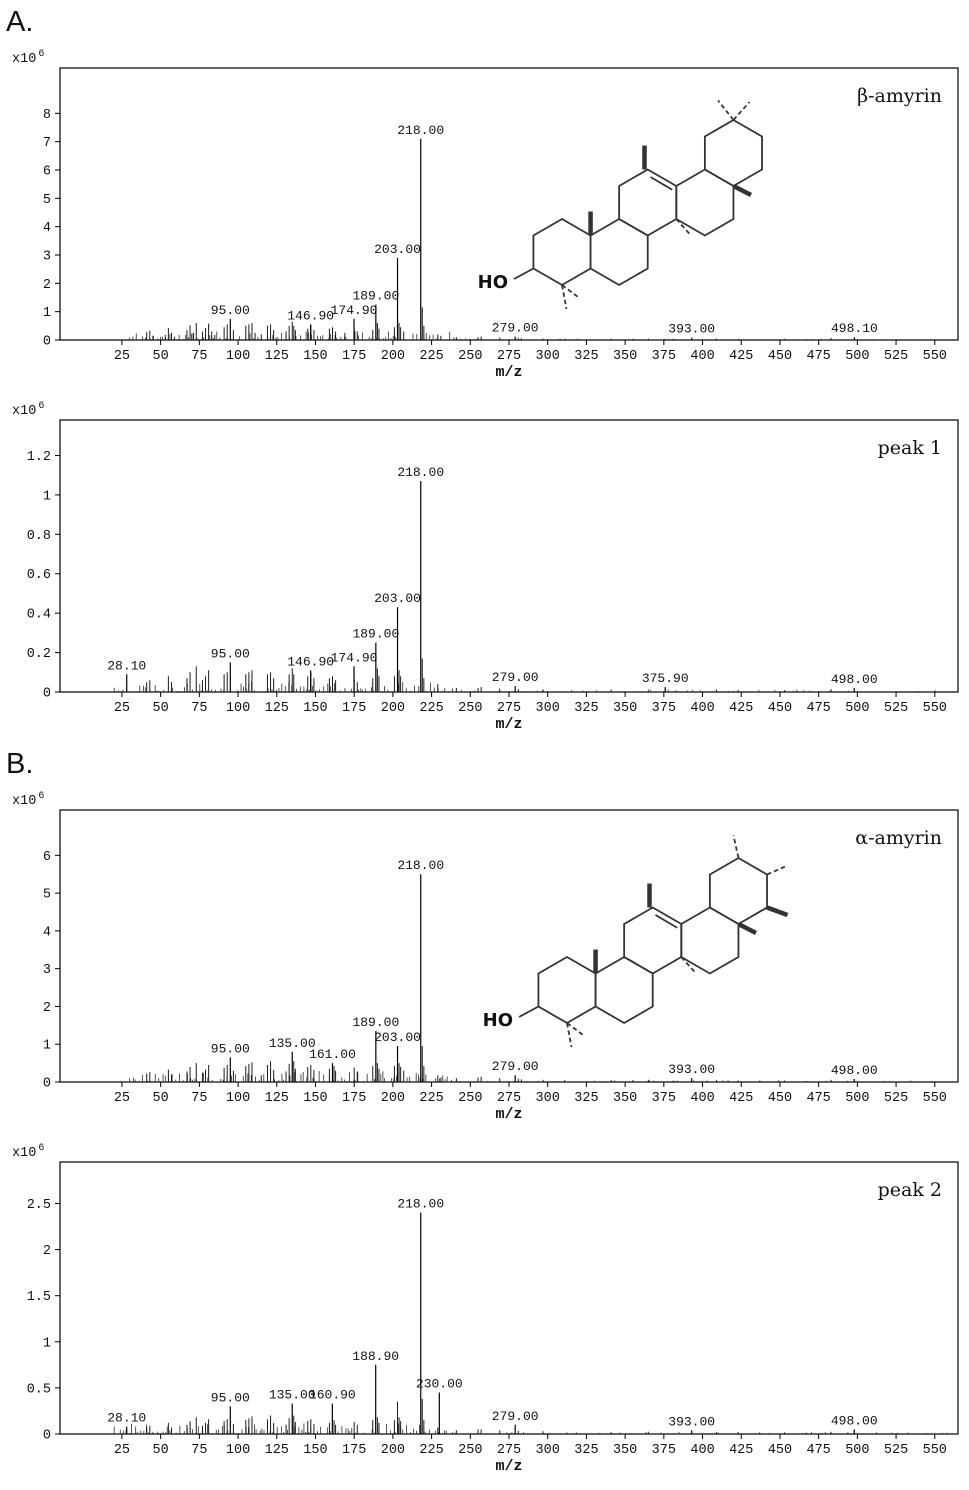 The height and width of the screenshot is (1490, 969). What do you see at coordinates (47, 115) in the screenshot?
I see `y-tick-label: 8` at bounding box center [47, 115].